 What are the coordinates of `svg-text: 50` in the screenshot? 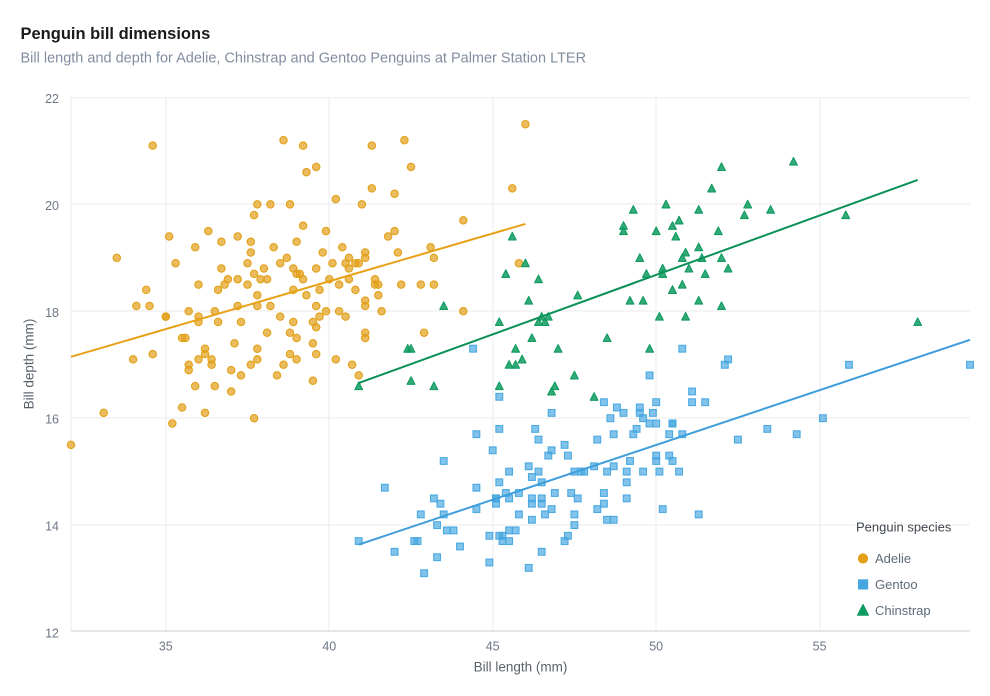 It's located at (656, 647).